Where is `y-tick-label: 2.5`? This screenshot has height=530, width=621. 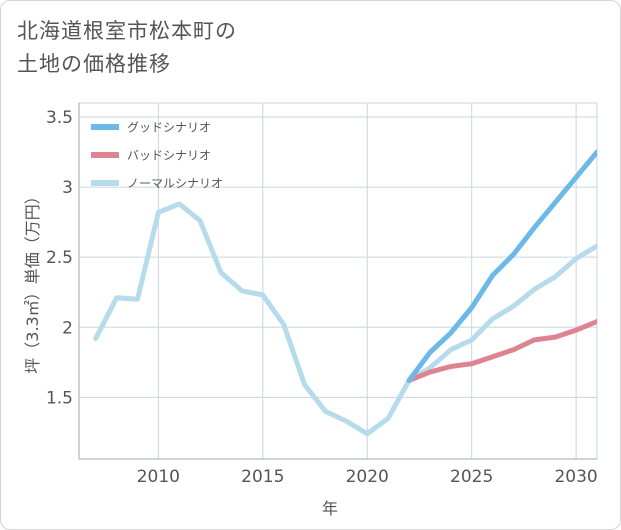 y-tick-label: 2.5 is located at coordinates (59, 258).